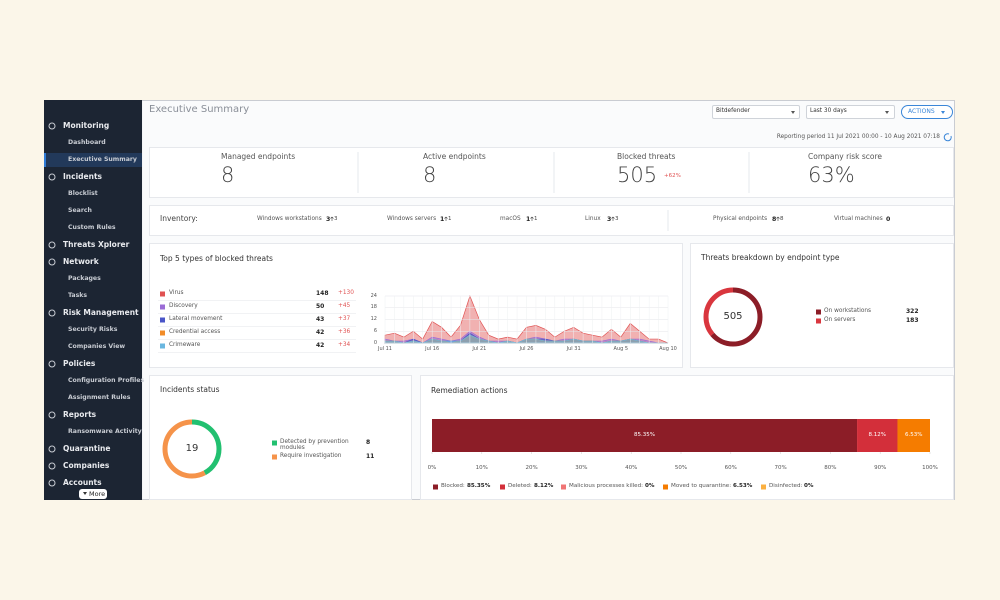 Image resolution: width=1000 pixels, height=600 pixels. I want to click on nav-item: Executive Summary, so click(102, 159).